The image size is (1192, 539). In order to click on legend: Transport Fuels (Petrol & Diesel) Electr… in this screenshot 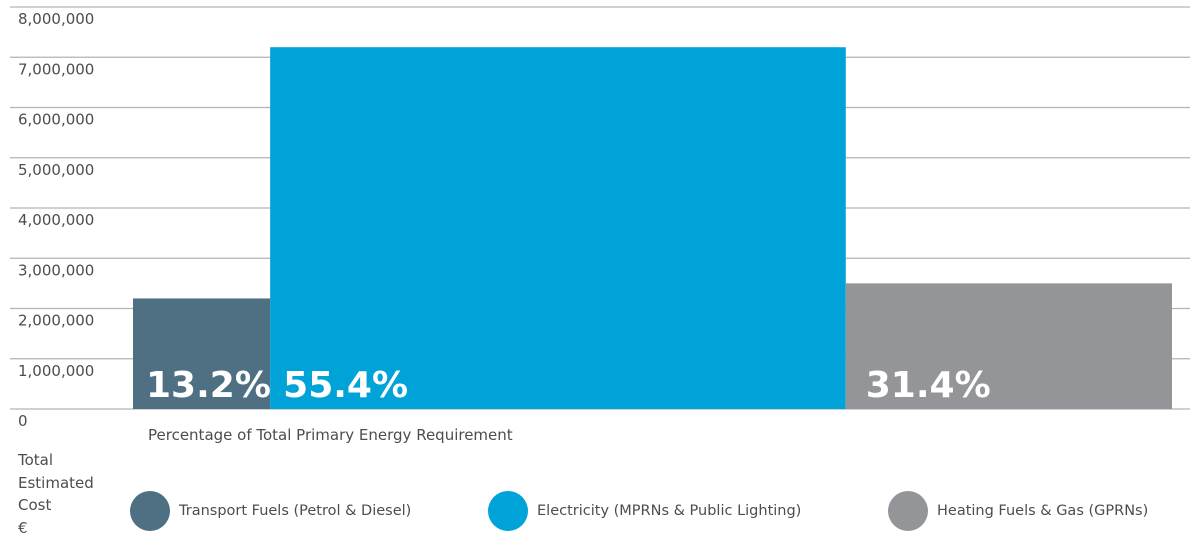, I will do `click(660, 511)`.